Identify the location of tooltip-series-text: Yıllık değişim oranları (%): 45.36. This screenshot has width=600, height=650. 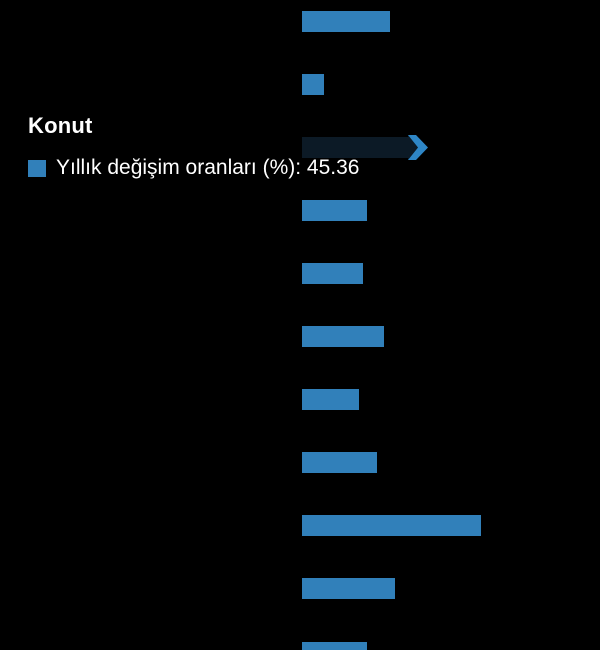
(207, 168).